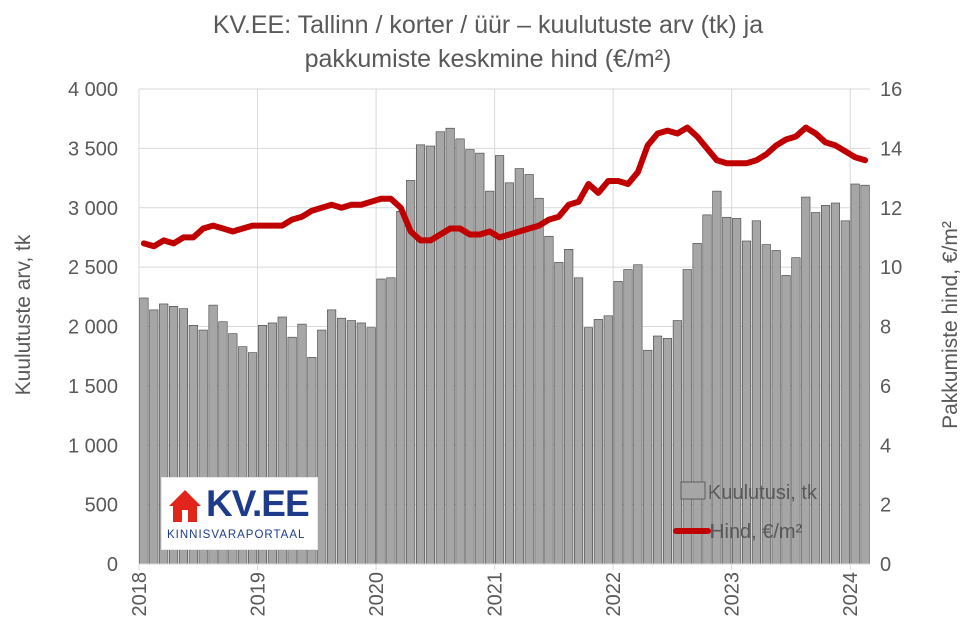 The width and height of the screenshot is (976, 637). Describe the element at coordinates (236, 535) in the screenshot. I see `logo-tagline: KINNISVARAPORTAAL` at that location.